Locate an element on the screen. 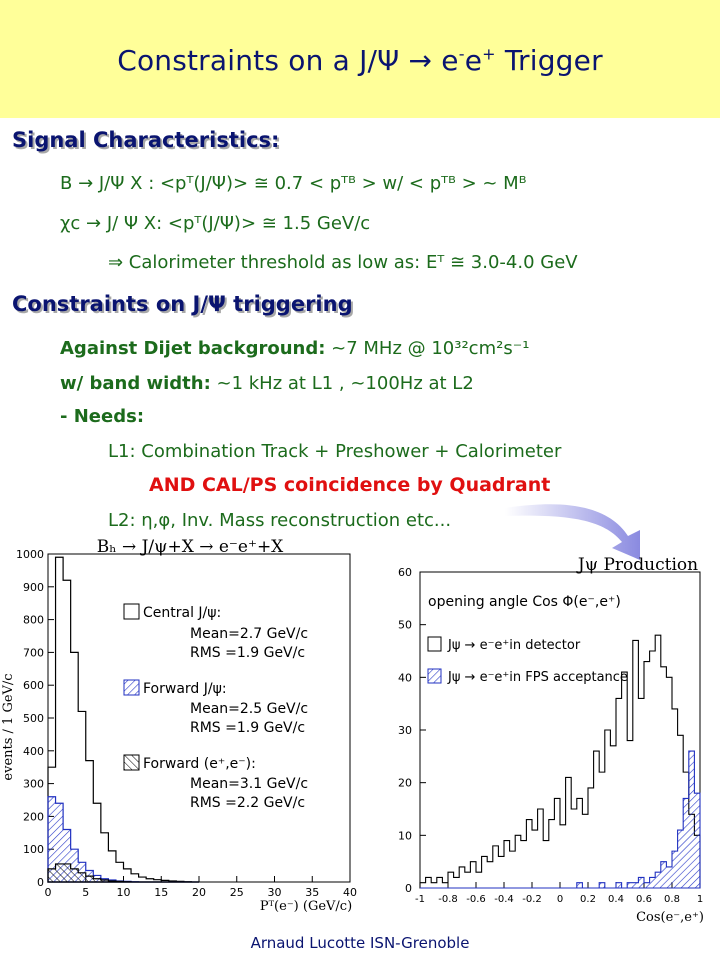  right-ytick-label: 40 is located at coordinates (405, 677).